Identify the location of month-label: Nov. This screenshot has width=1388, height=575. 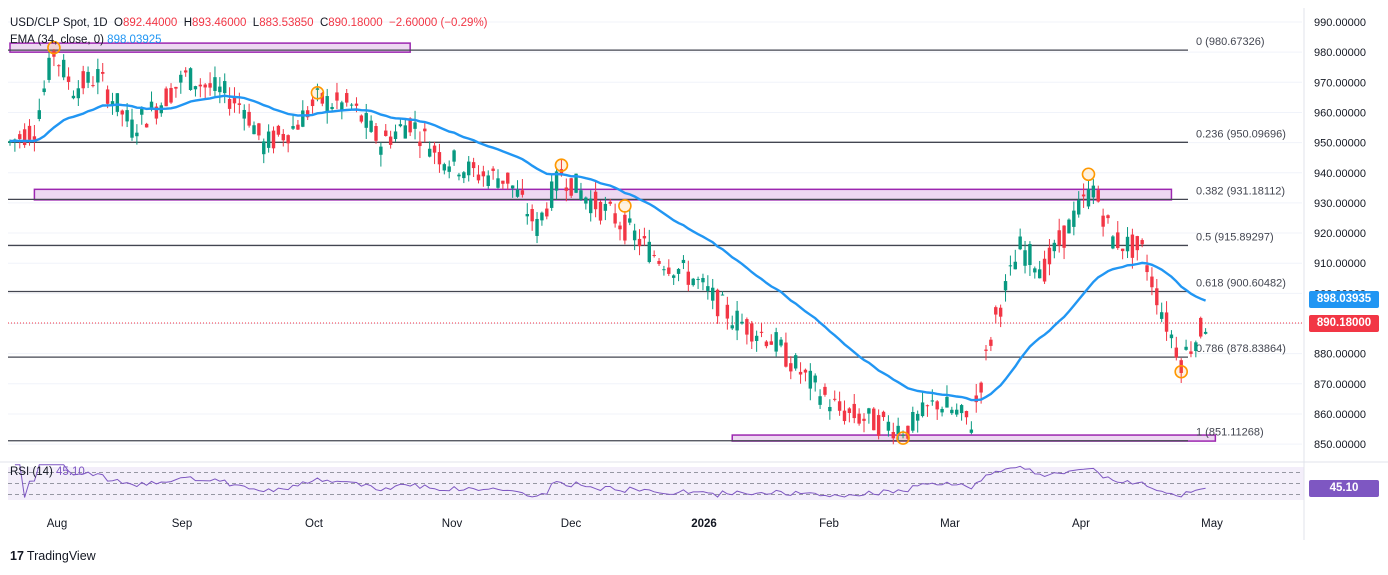
(452, 524).